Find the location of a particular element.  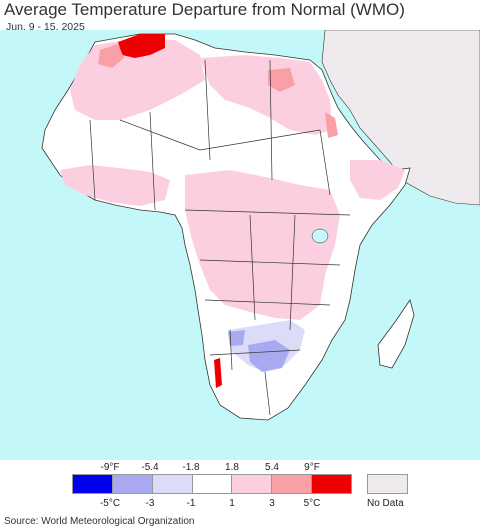

arabia-nodata-region is located at coordinates (400, 118).